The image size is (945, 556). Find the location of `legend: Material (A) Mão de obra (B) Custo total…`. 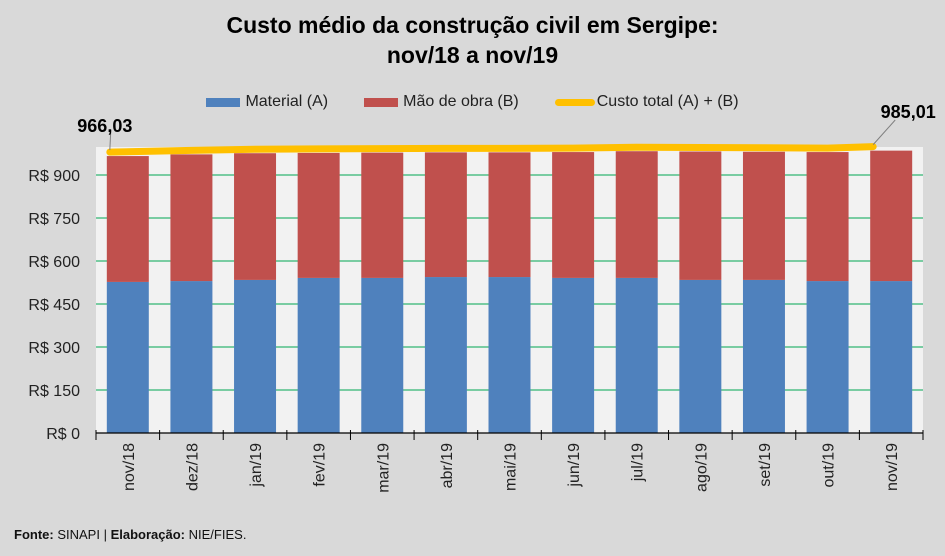

legend: Material (A) Mão de obra (B) Custo total… is located at coordinates (472, 102).